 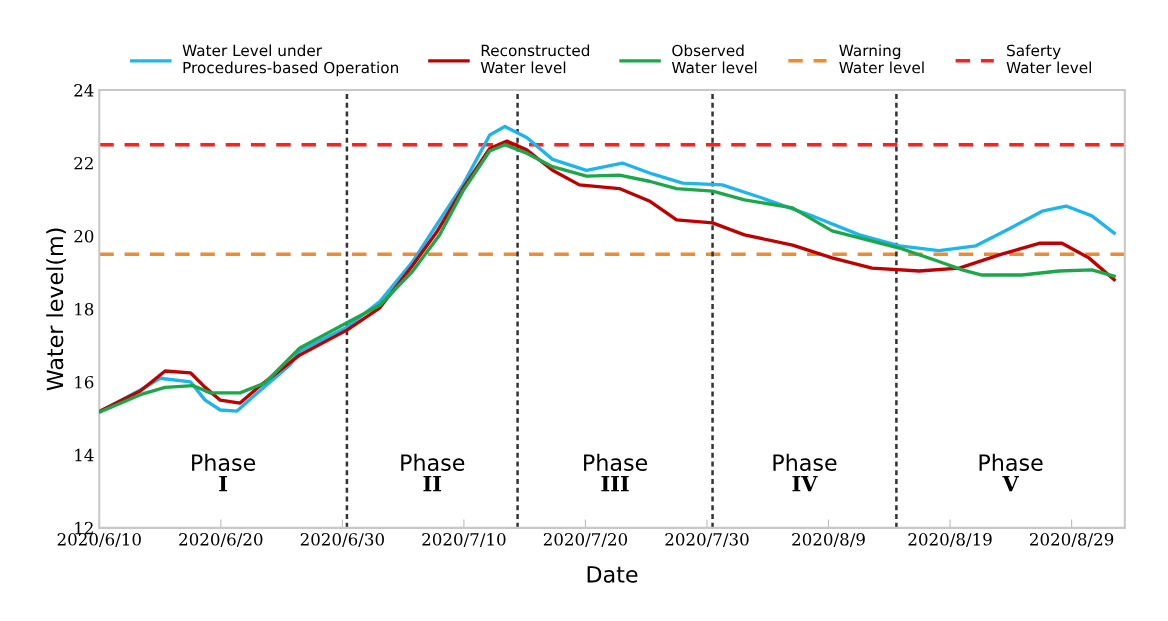 I want to click on x-tick-label: 2020/6/10, so click(x=99, y=540).